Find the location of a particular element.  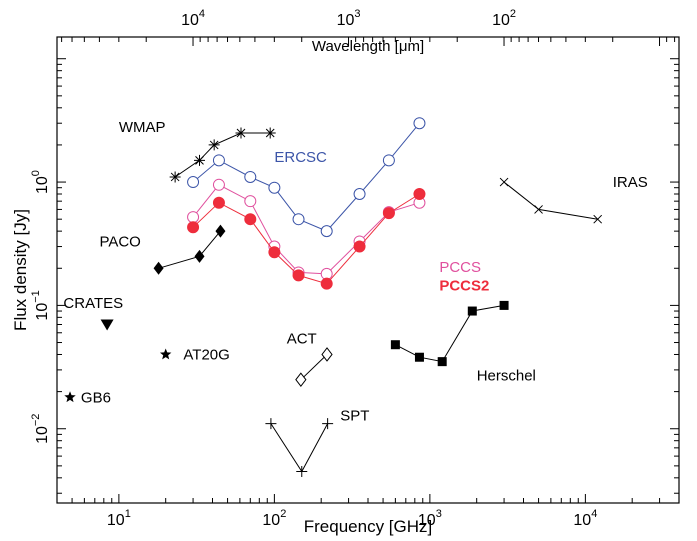

series-crates is located at coordinates (107, 325).